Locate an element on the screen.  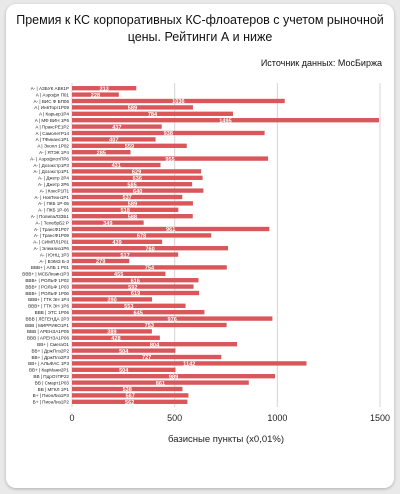
category-label: BBB+ | МСБЛизин1Р3 is located at coordinates (45, 274).